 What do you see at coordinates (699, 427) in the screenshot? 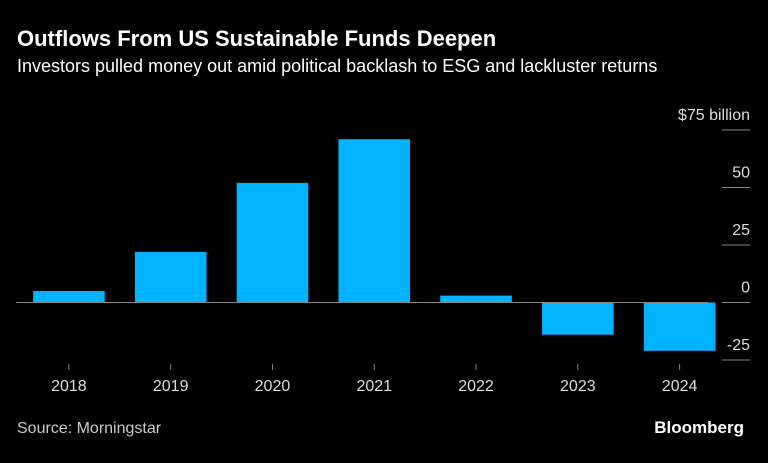
I see `brand: Bloomberg` at bounding box center [699, 427].